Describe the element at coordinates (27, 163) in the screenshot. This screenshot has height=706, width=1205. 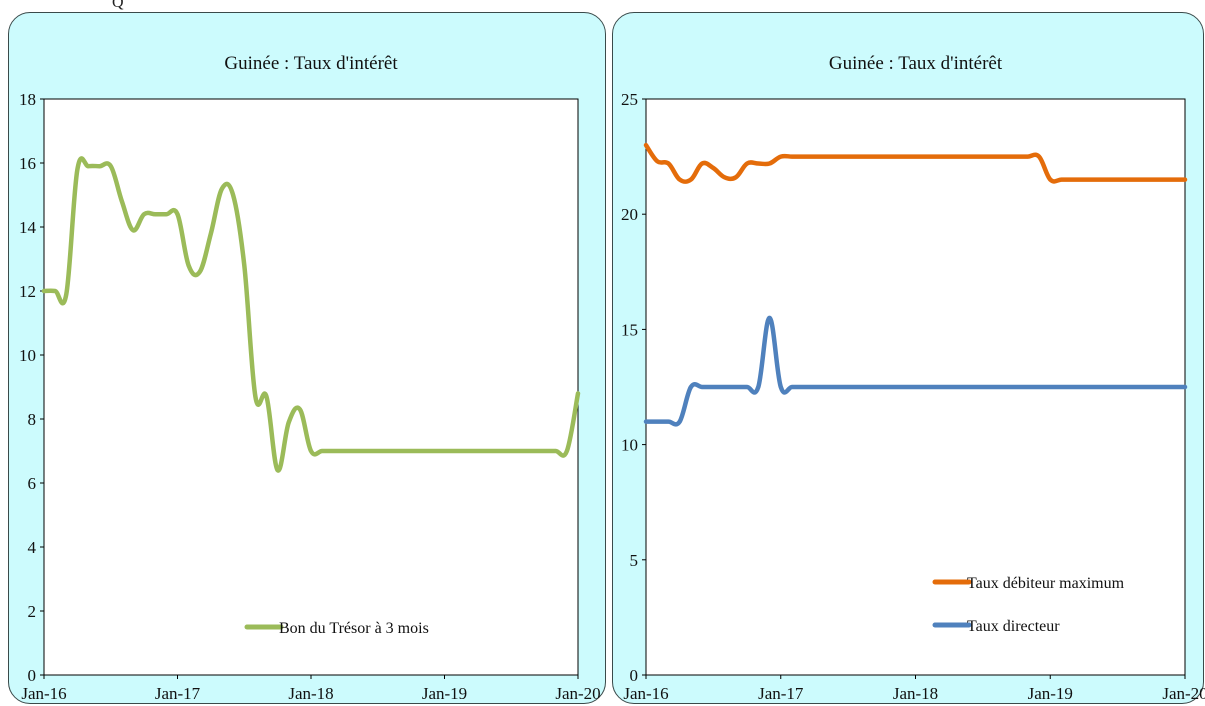
I see `y-tick-label: 16` at that location.